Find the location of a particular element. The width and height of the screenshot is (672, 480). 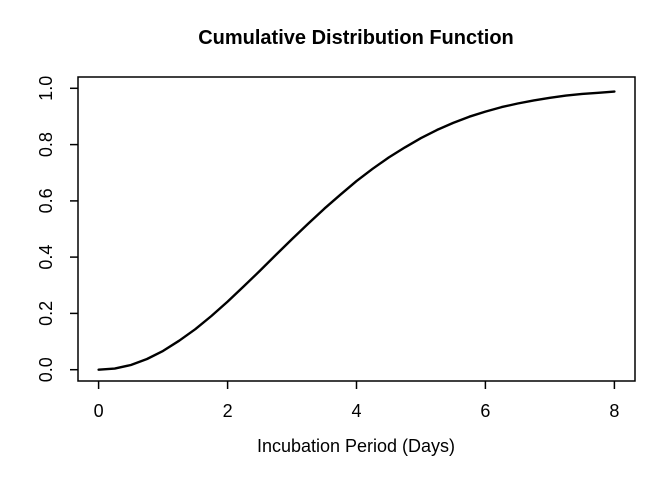

x-tick-label: 0 is located at coordinates (99, 411).